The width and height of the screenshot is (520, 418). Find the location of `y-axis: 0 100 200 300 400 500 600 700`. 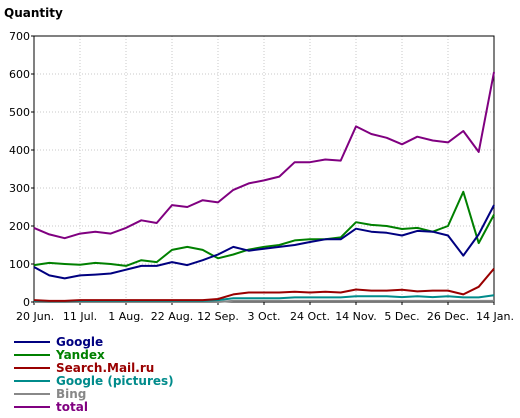

y-axis: 0 100 200 300 400 500 600 700 is located at coordinates (21, 169).